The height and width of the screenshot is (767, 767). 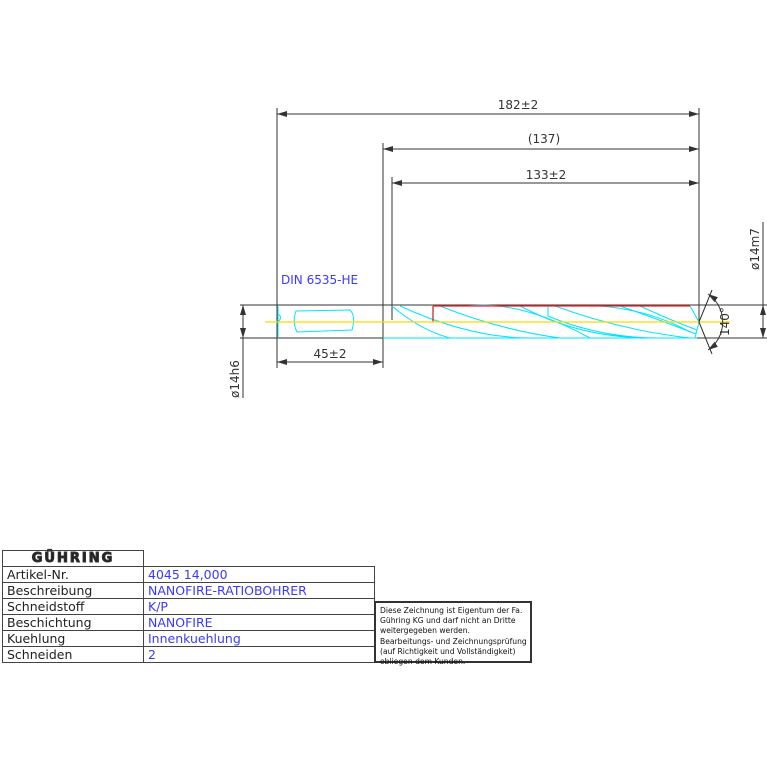 What do you see at coordinates (259, 574) in the screenshot?
I see `row-value: 4045 14,000` at bounding box center [259, 574].